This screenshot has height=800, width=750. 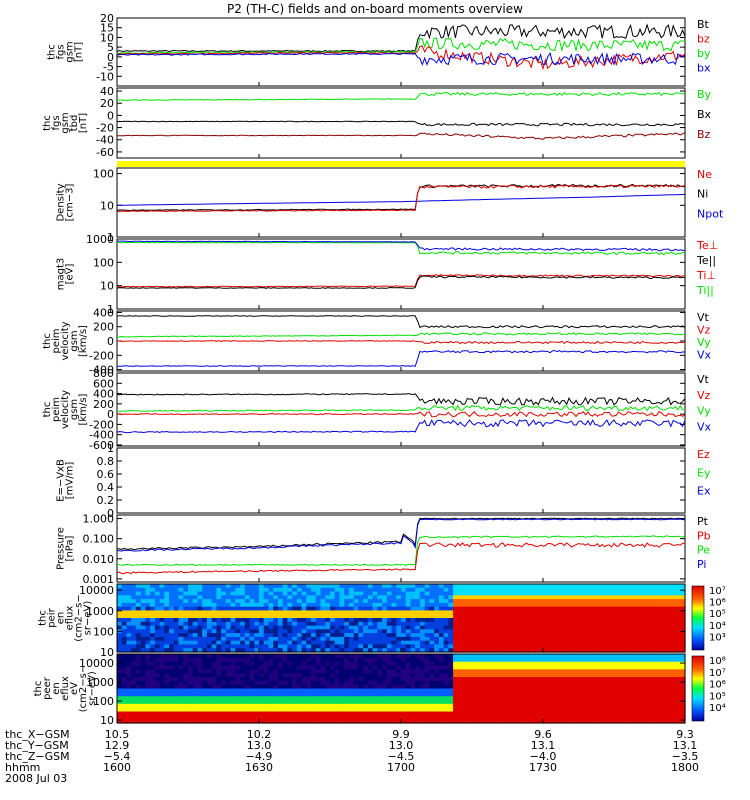 I want to click on orbit-status-bar, so click(x=401, y=164).